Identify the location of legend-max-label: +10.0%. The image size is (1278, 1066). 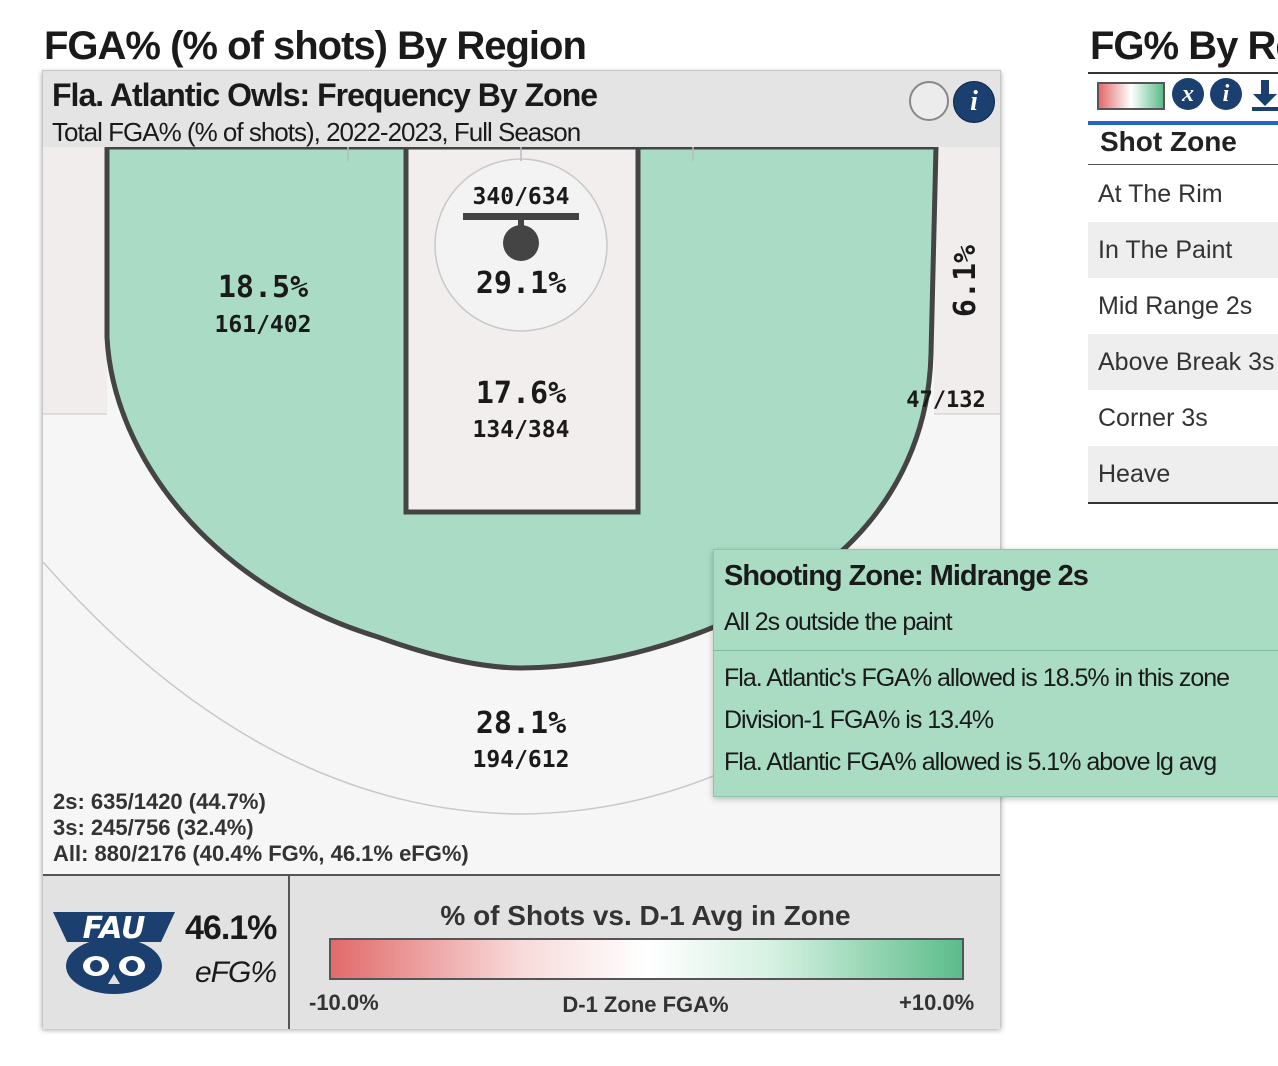
(937, 1002).